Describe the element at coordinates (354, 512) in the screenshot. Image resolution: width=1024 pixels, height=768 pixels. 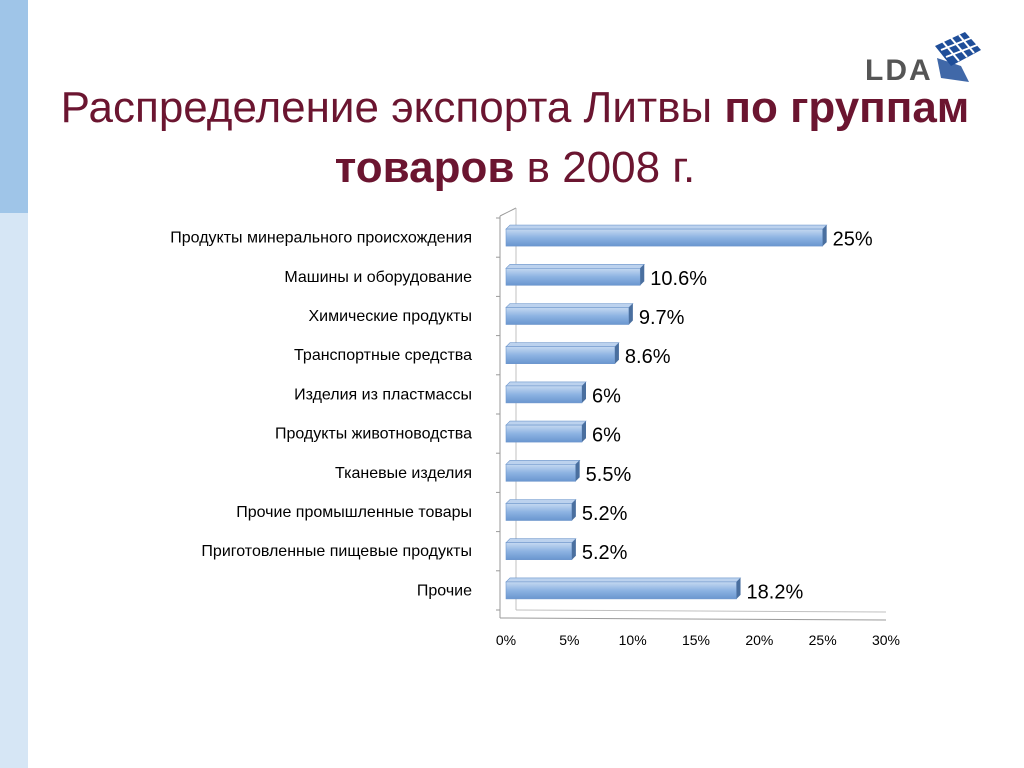
I see `category-label: Прочие промышленные товары` at that location.